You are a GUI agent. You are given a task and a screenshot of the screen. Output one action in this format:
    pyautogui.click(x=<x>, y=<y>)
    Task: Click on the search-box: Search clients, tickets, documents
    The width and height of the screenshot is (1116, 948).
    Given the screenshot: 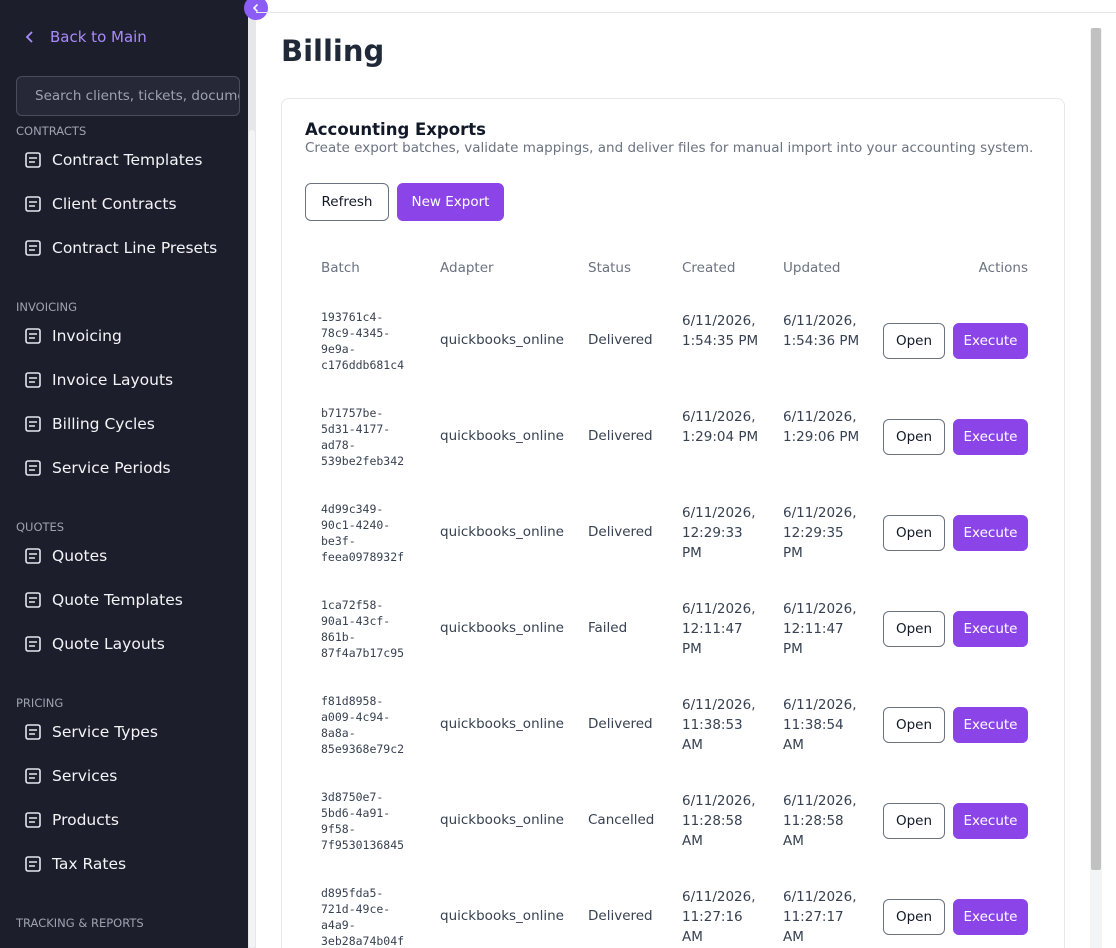 What is the action you would take?
    pyautogui.click(x=128, y=96)
    